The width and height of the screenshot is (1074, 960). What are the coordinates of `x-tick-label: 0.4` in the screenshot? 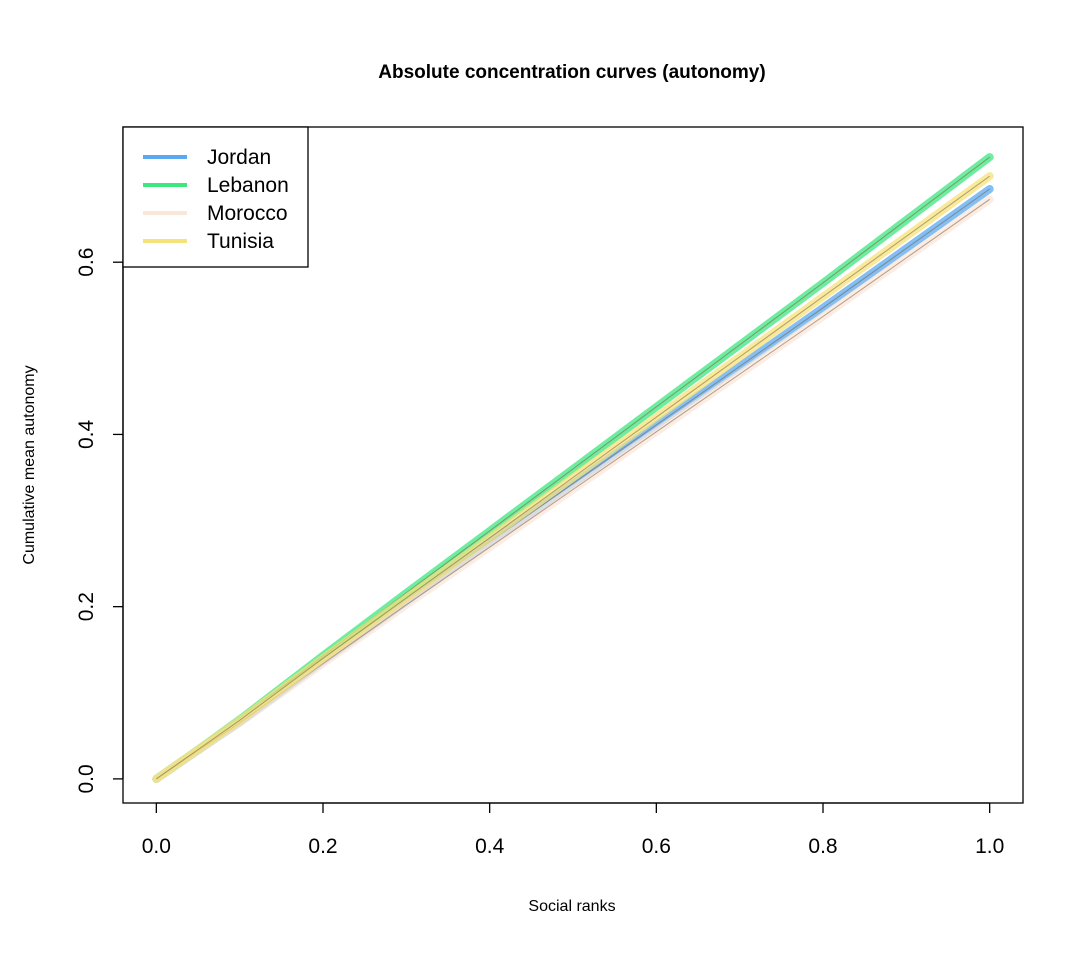 It's located at (490, 846).